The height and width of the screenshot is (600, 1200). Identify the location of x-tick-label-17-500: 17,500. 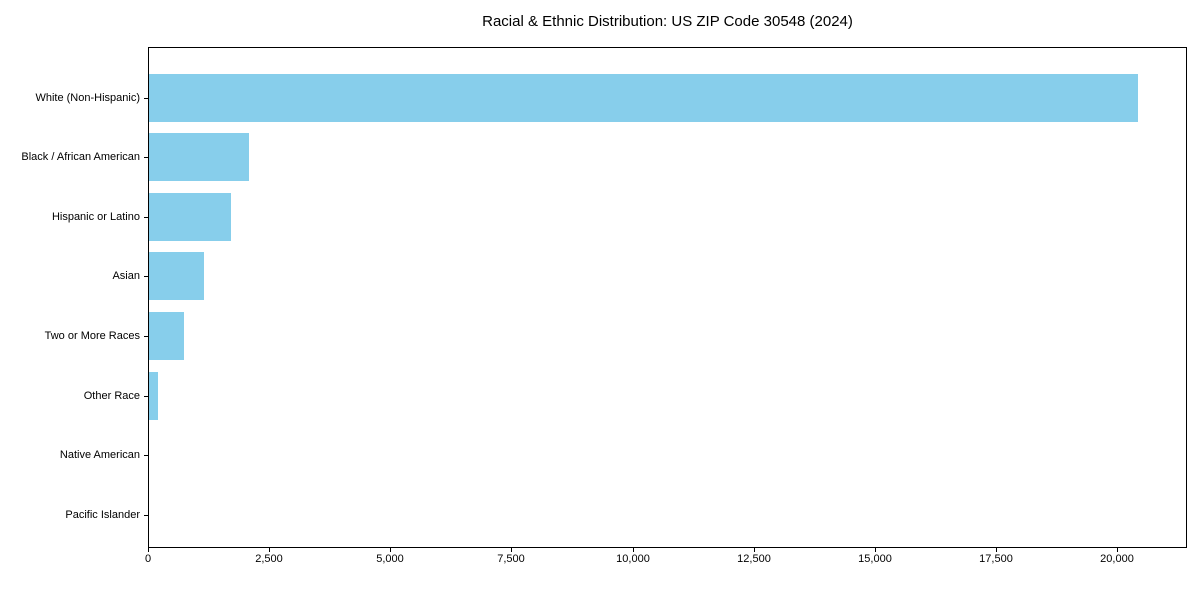
(996, 559).